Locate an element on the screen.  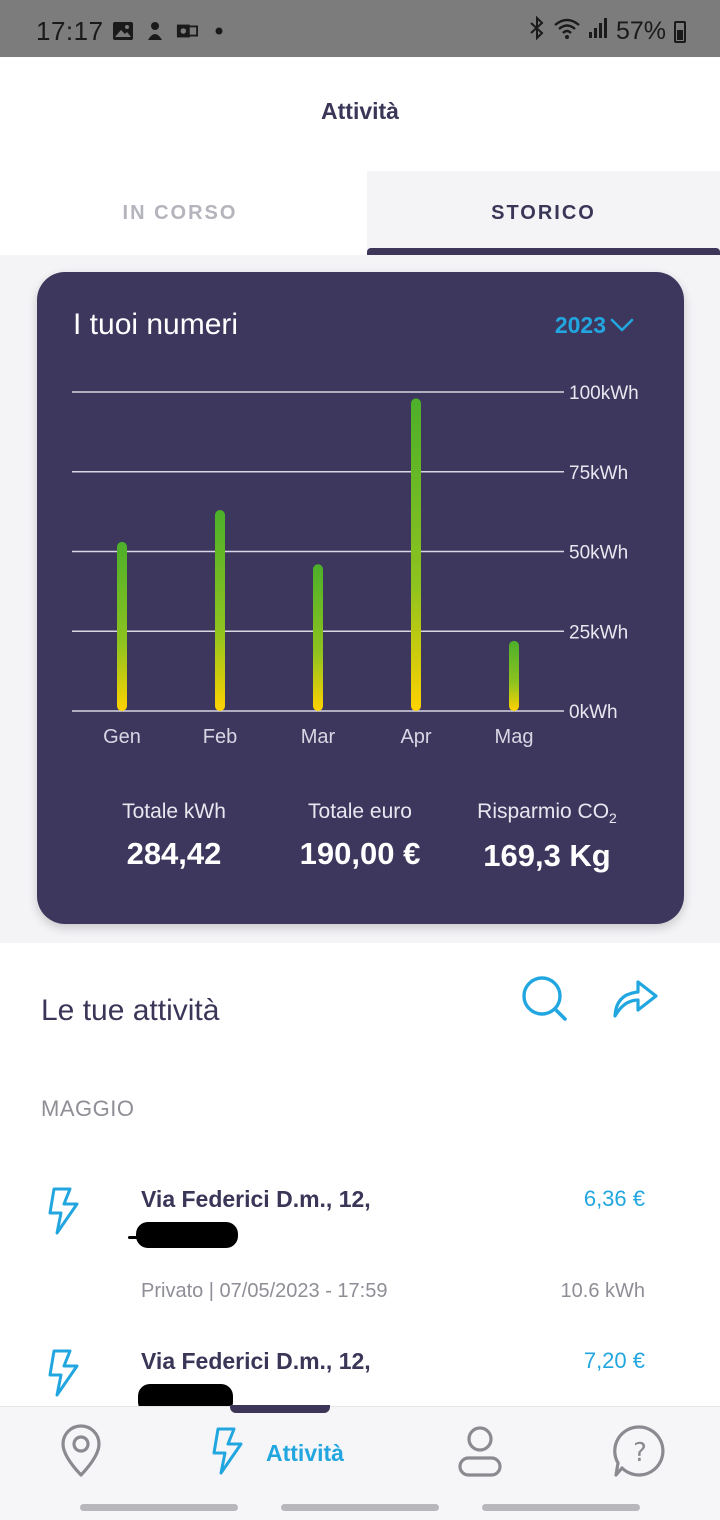
chevron-down-icon is located at coordinates (622, 325).